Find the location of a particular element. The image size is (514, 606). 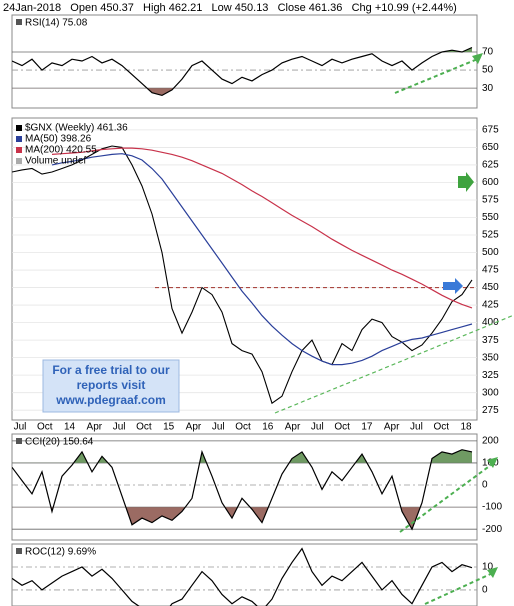

y-tick-label: 475 is located at coordinates (490, 270).